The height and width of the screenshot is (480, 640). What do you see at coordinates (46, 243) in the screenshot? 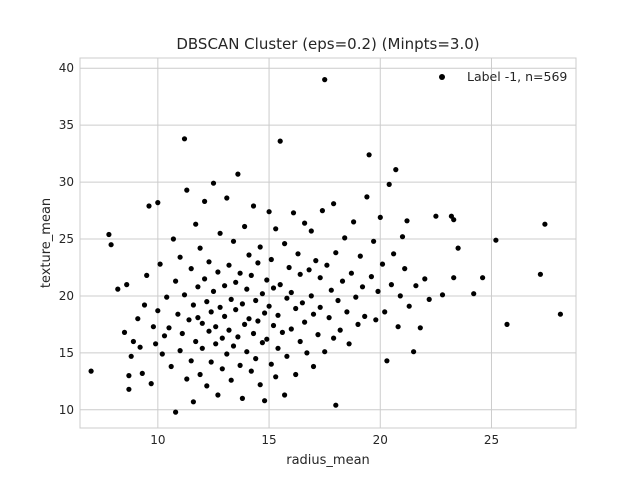
I see `y-axis-label: texture_mean` at bounding box center [46, 243].